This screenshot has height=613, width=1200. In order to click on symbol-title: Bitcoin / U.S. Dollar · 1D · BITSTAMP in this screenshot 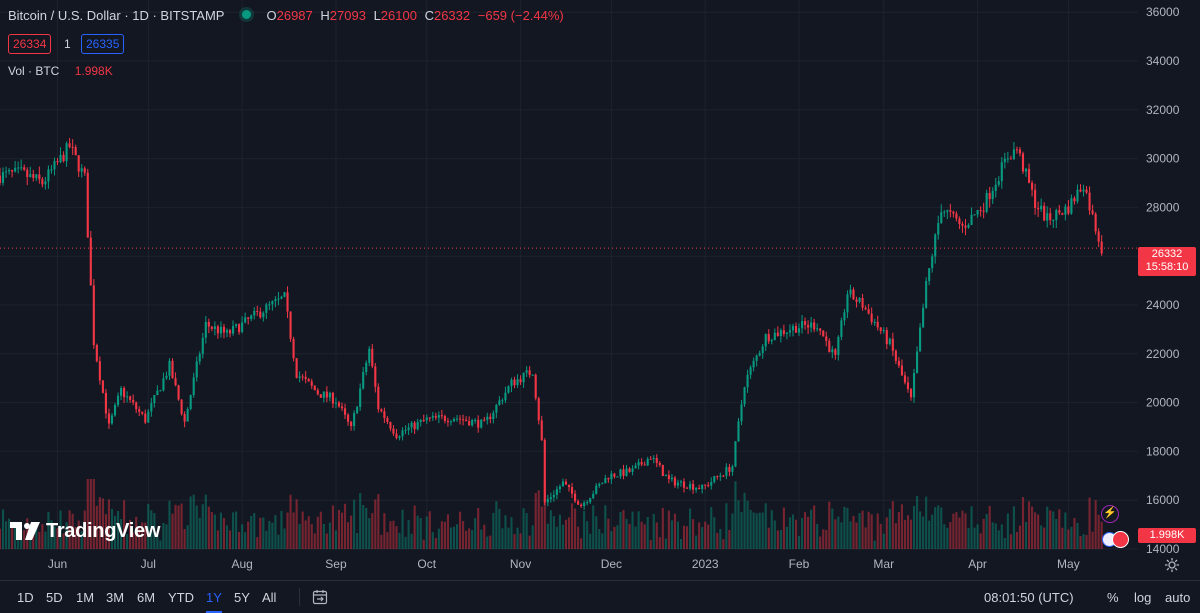, I will do `click(116, 15)`.